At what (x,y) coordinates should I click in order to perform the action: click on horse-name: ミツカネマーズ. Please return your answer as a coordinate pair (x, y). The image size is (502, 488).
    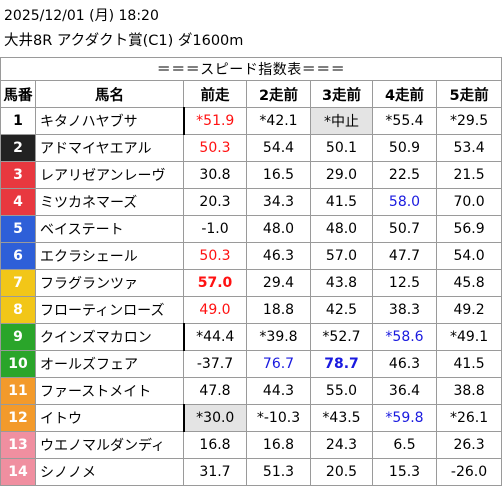
    Looking at the image, I should click on (109, 202).